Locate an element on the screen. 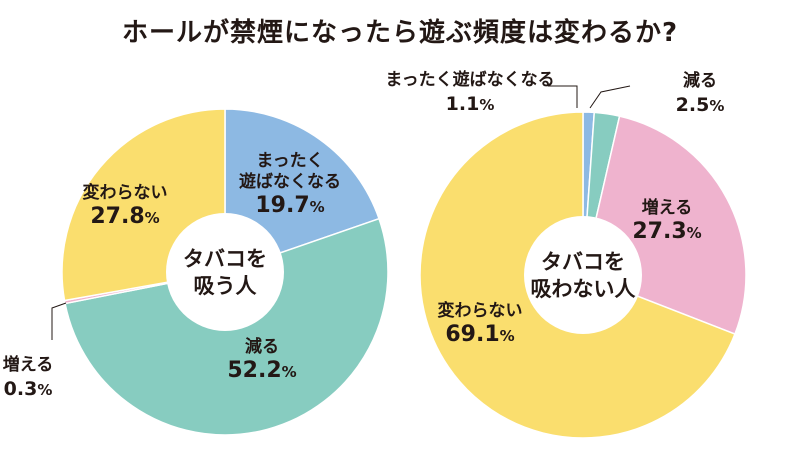 The image size is (800, 457). slice-value-label: 27.8% is located at coordinates (124, 216).